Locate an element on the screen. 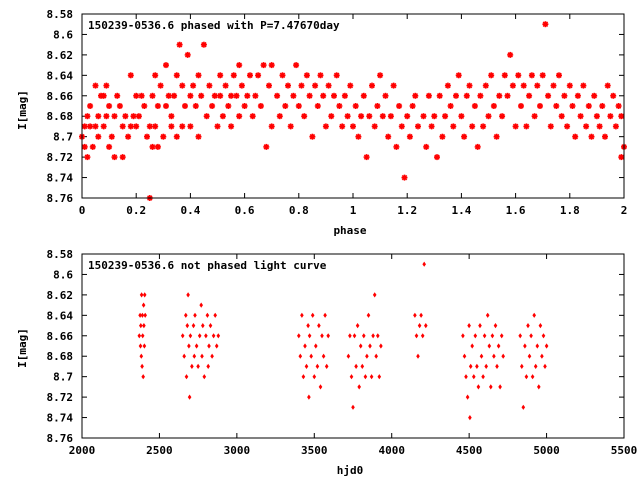 The width and height of the screenshot is (640, 485). y-tick-label: 8.6 is located at coordinates (63, 34).